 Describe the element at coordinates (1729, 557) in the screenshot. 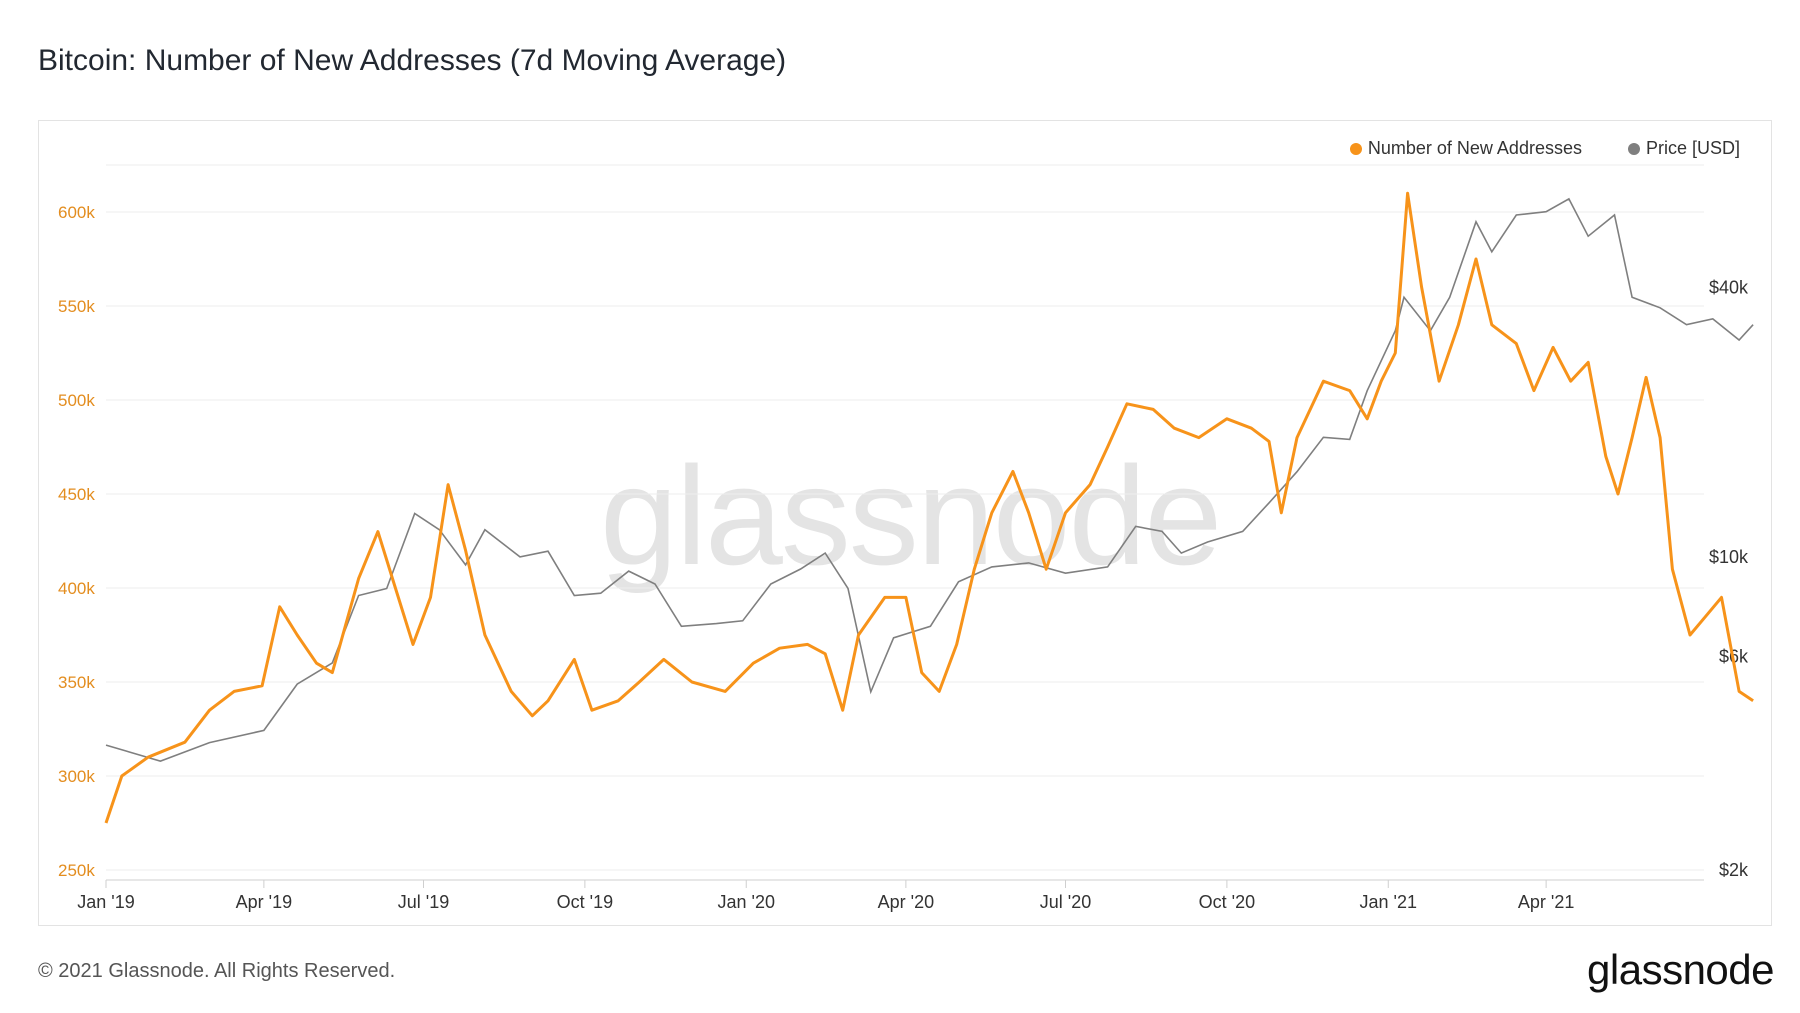

I see `y-right-tick-label: $10k` at that location.